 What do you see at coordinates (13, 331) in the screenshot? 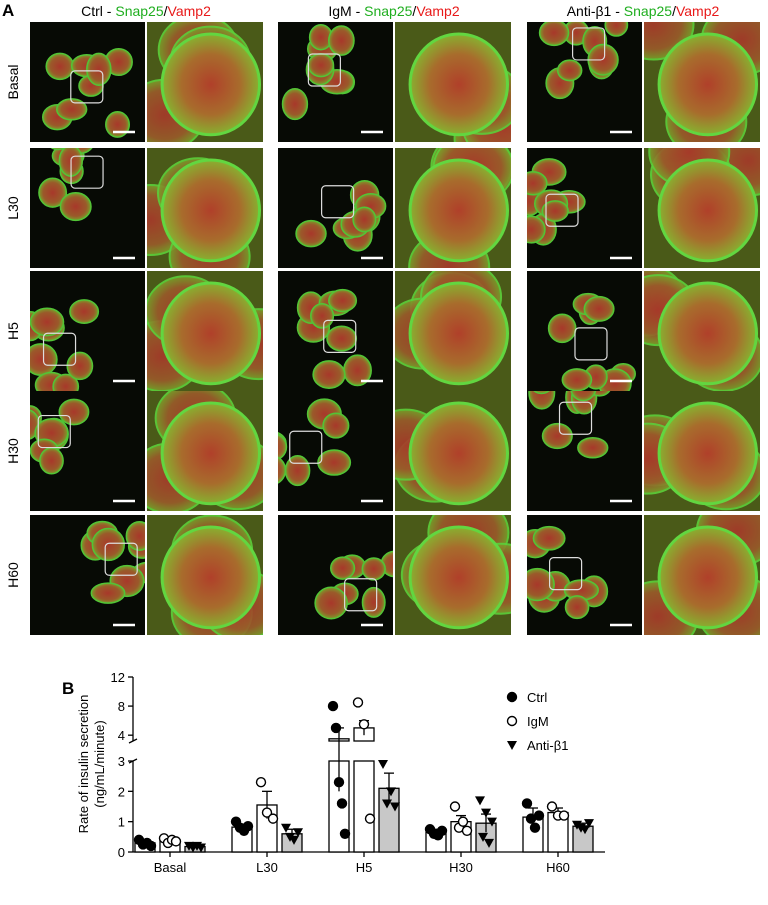
I see `row-label: H5` at bounding box center [13, 331].